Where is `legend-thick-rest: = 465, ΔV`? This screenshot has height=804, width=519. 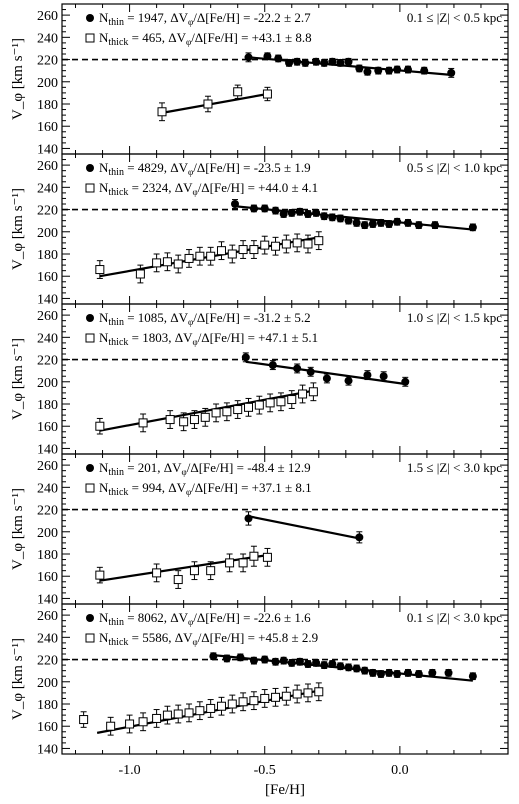 legend-thick-rest: = 465, ΔV is located at coordinates (157, 37).